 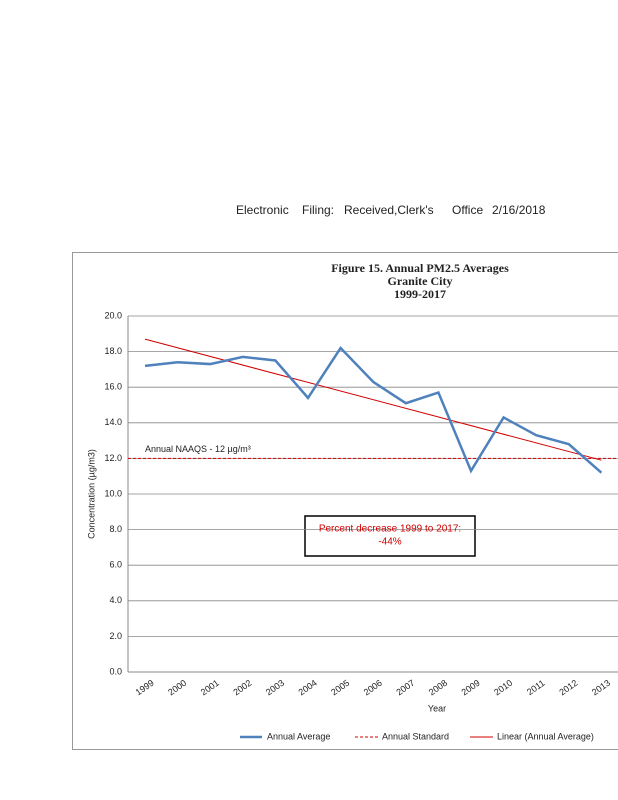 What do you see at coordinates (467, 210) in the screenshot?
I see `header-text: Office` at bounding box center [467, 210].